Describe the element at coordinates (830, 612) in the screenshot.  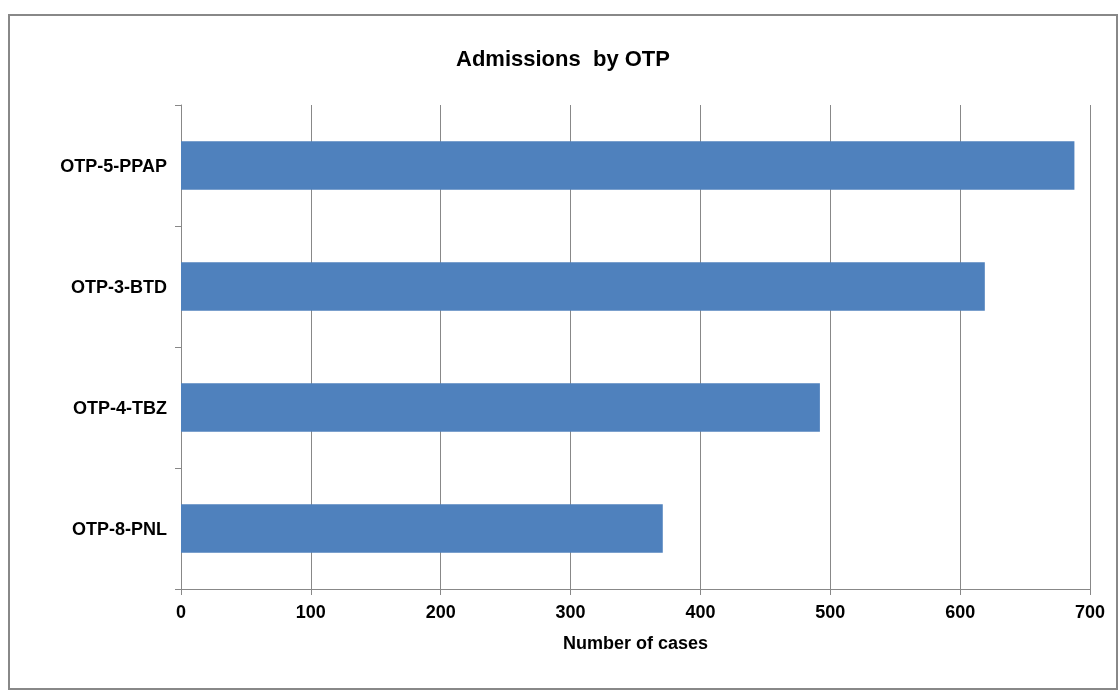
I see `x-tick-label: 500` at that location.